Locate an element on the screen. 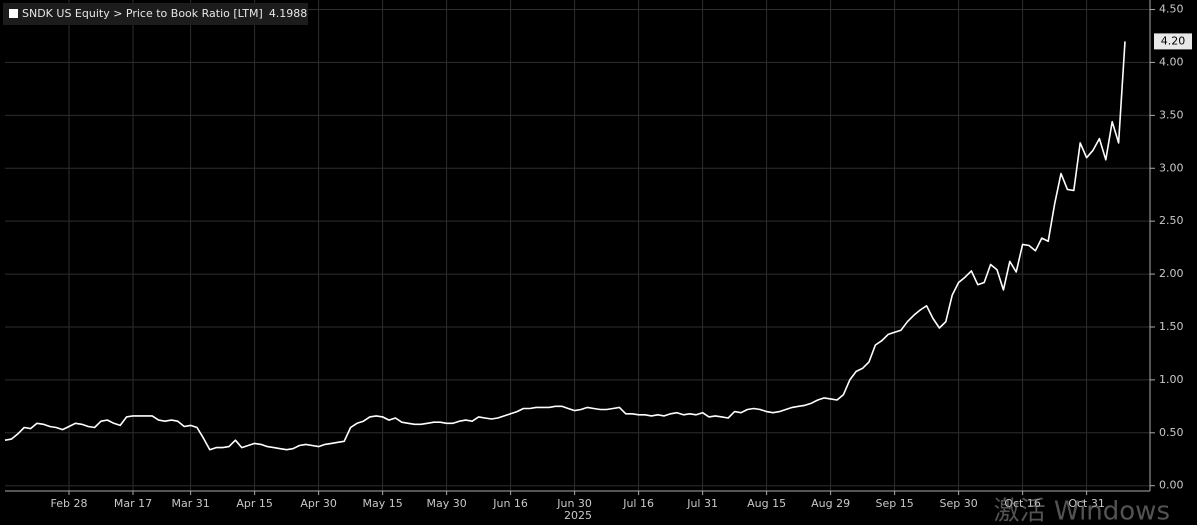  x-tick-label: Jul 16 is located at coordinates (638, 503).